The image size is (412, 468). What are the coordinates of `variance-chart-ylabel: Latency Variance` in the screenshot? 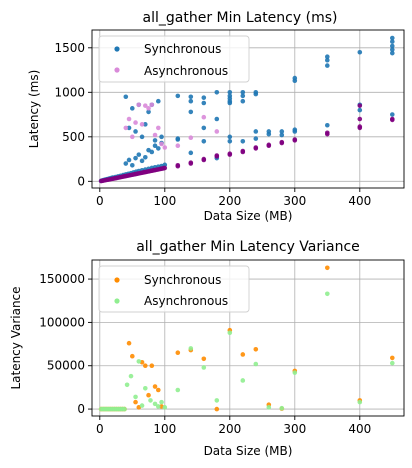 It's located at (16, 337).